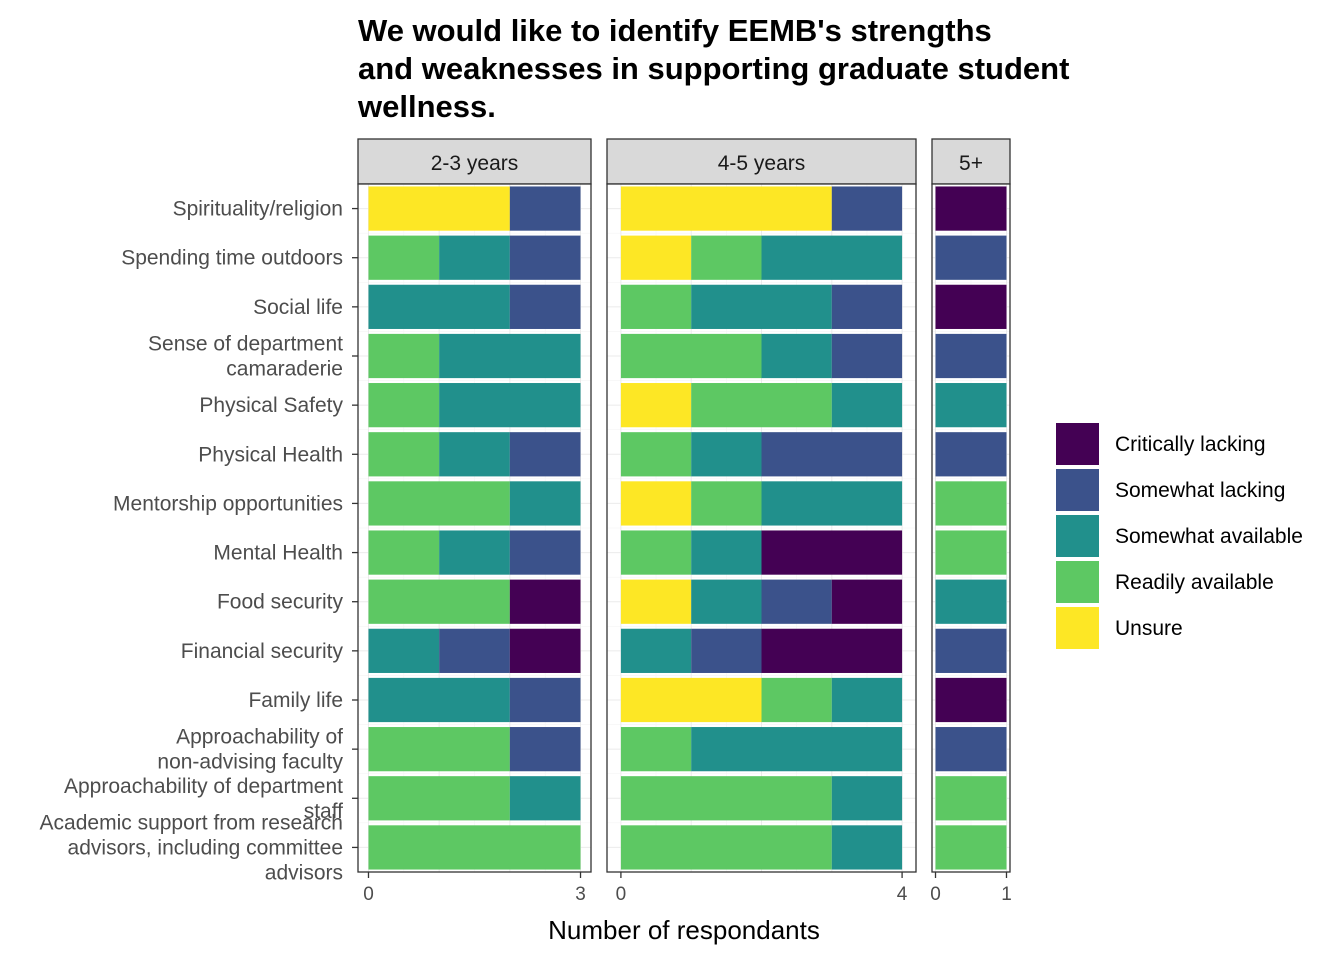 The image size is (1344, 960). I want to click on bar-2-3-years-physical-health-somewhat-lacking, so click(545, 454).